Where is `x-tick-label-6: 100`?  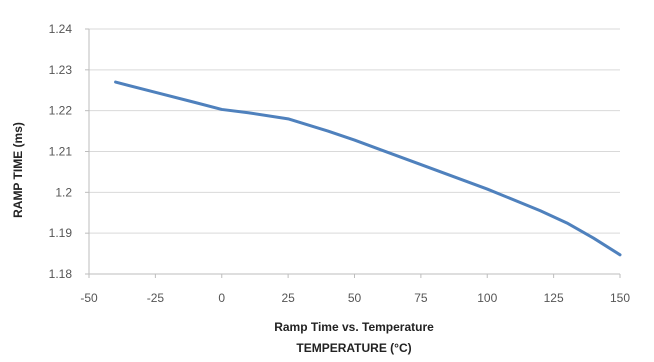
x-tick-label-6: 100 is located at coordinates (487, 298).